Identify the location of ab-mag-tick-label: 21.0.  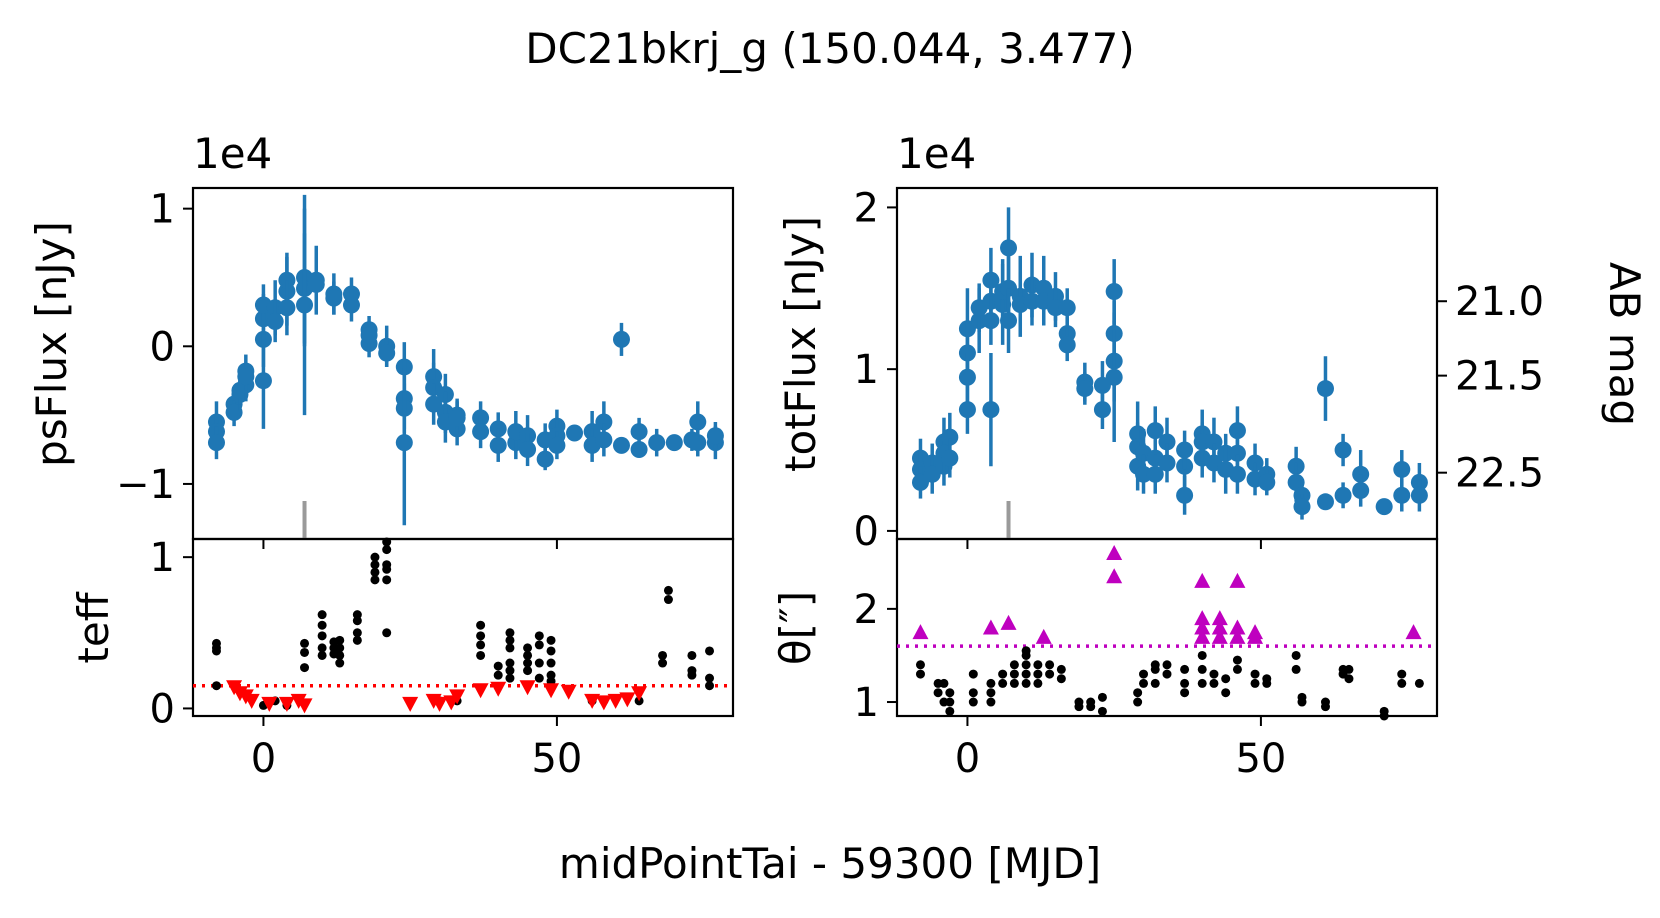
(1499, 302).